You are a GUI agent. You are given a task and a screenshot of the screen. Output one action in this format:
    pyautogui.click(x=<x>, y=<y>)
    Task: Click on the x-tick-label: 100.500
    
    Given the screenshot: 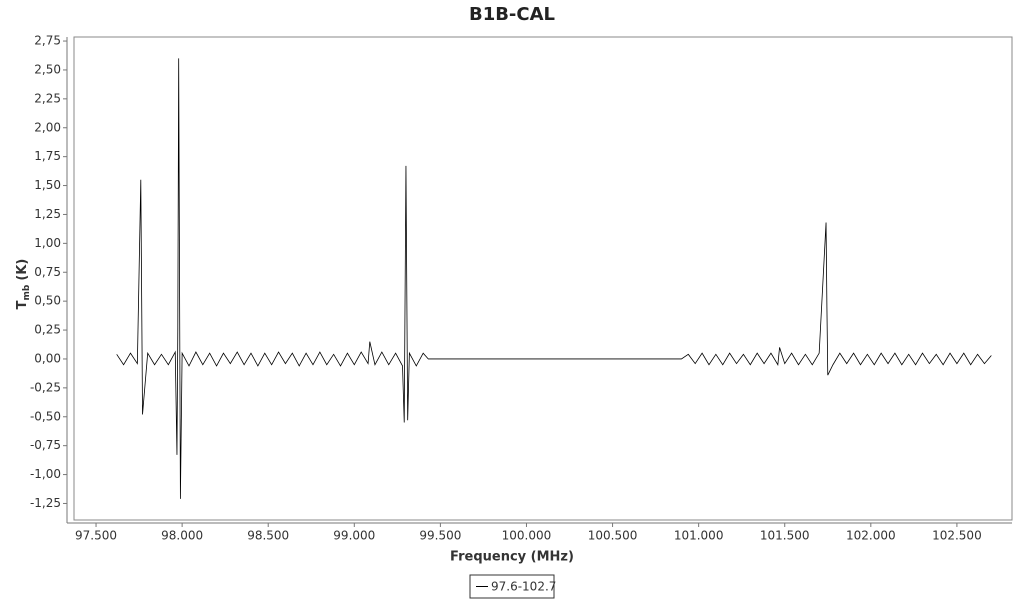 What is the action you would take?
    pyautogui.click(x=613, y=536)
    